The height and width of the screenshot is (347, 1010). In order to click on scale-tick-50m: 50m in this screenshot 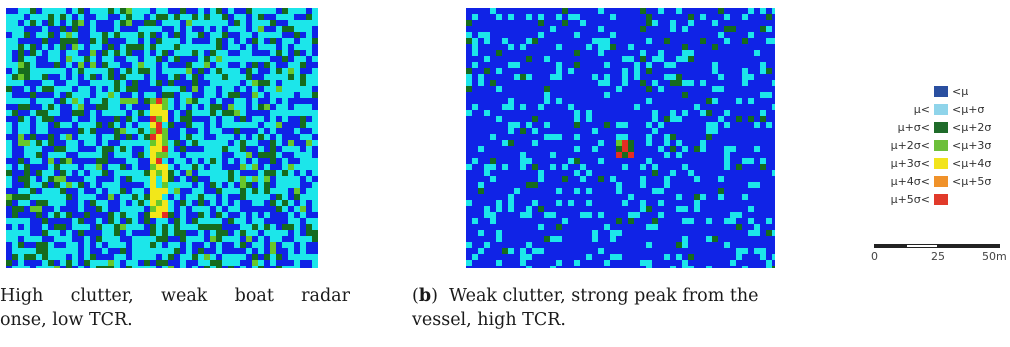, I will do `click(994, 256)`.